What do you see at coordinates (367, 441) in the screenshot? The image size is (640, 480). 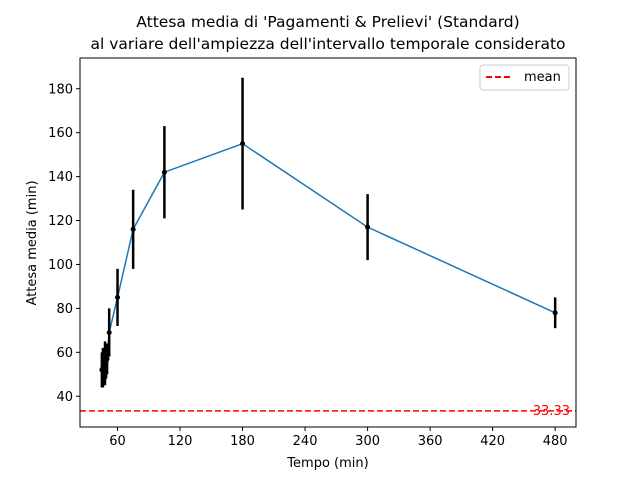 I see `x-tick-label: 300` at bounding box center [367, 441].